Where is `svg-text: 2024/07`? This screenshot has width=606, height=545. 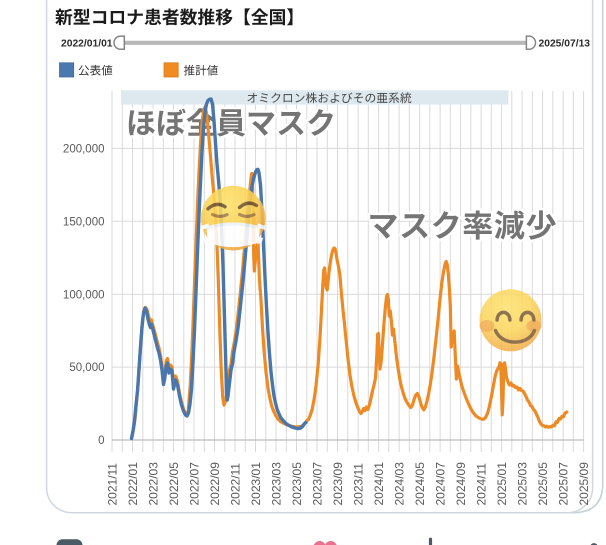
svg-text: 2024/07 is located at coordinates (441, 484).